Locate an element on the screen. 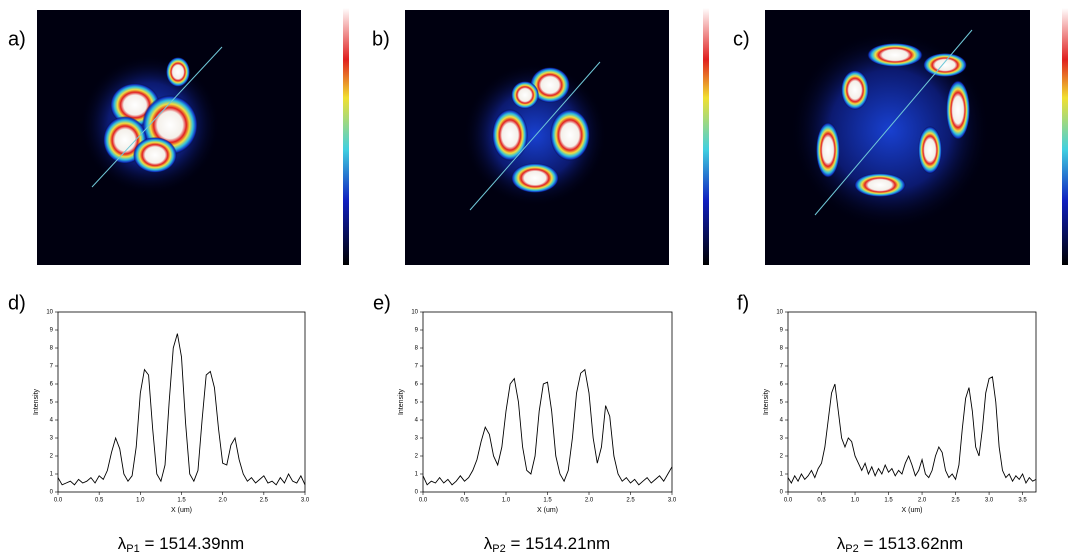  caption-text: = 1514.21nm is located at coordinates (558, 543).